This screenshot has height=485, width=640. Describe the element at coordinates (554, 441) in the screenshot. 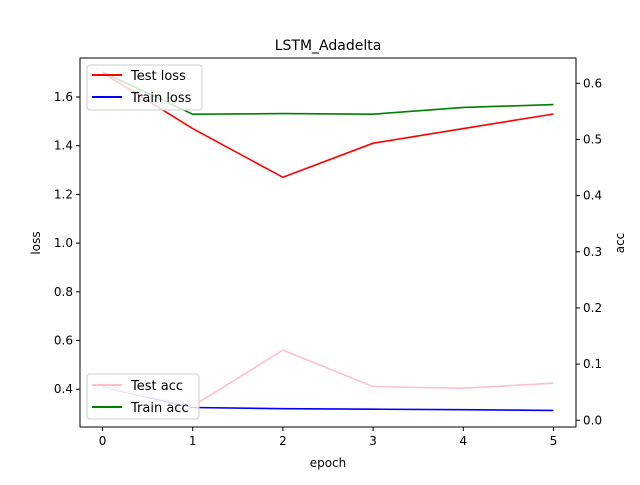

I see `x-tick-label: 5` at that location.